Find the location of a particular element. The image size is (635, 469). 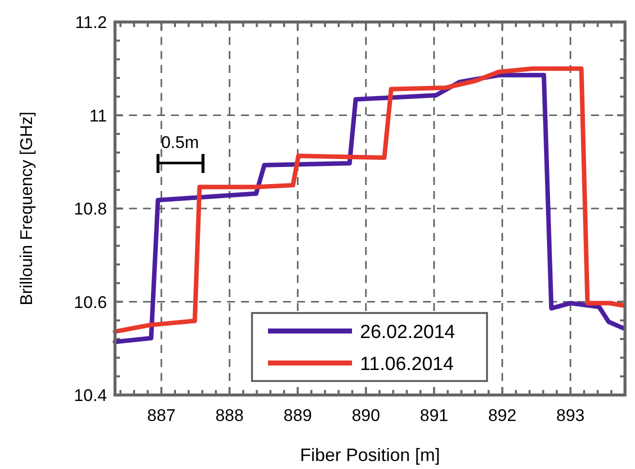

x-axis-title: Fiber Position [m] is located at coordinates (370, 455).